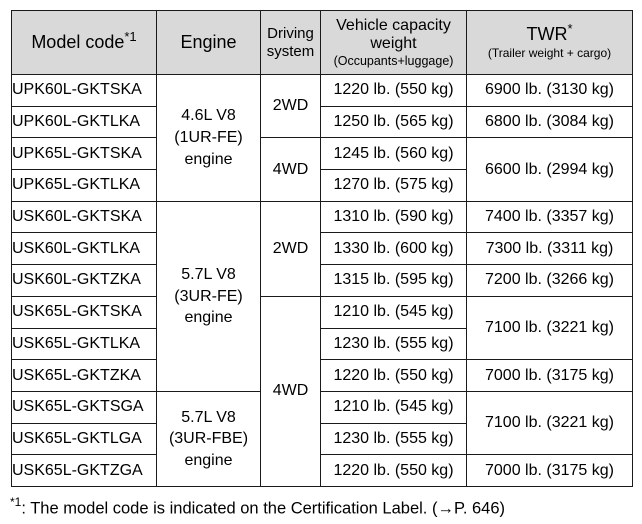 The image size is (642, 524). I want to click on engine-cell: 4.6L V8 (1UR-FE) engine, so click(208, 138).